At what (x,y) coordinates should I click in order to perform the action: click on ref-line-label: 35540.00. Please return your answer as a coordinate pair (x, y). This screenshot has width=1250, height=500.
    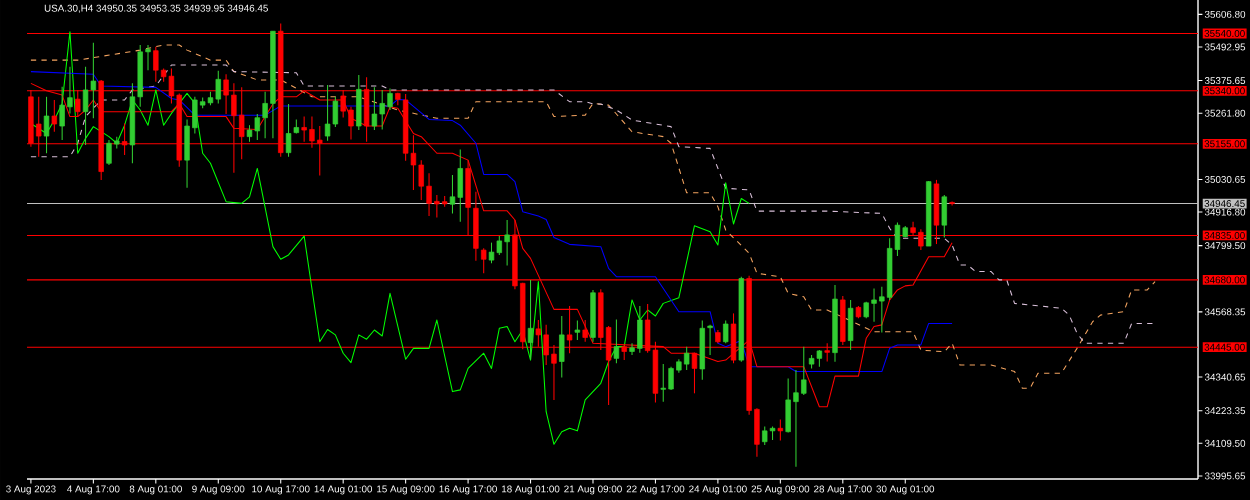
    Looking at the image, I should click on (1224, 33).